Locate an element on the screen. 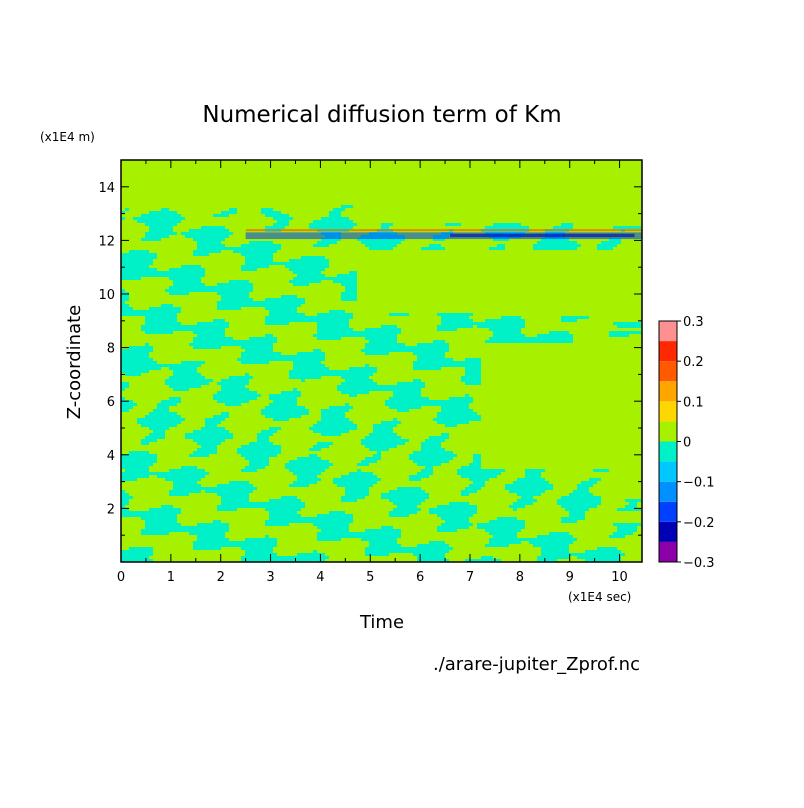 This screenshot has height=808, width=804. colorbar-segment is located at coordinates (668, 411).